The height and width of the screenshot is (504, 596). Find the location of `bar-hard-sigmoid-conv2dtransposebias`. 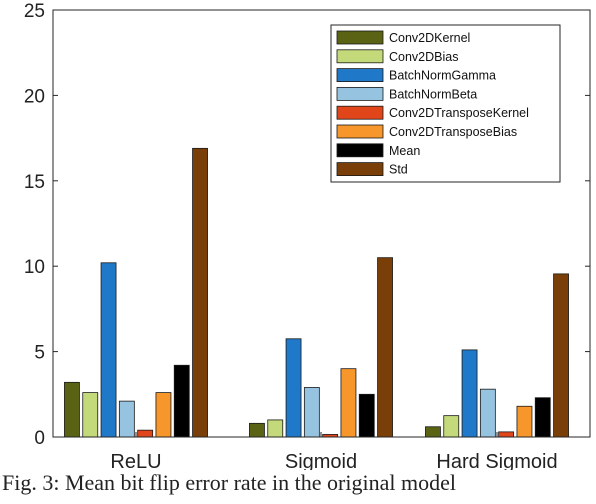

bar-hard-sigmoid-conv2dtransposebias is located at coordinates (524, 421).